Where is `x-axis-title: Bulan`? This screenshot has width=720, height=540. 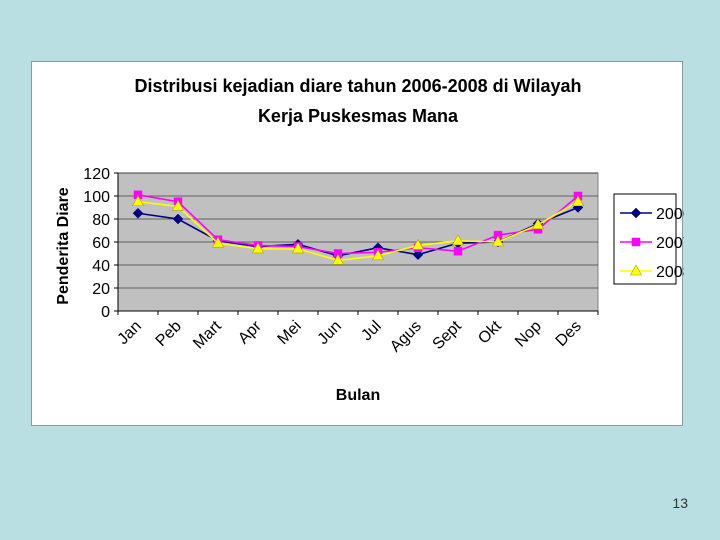
x-axis-title: Bulan is located at coordinates (358, 395).